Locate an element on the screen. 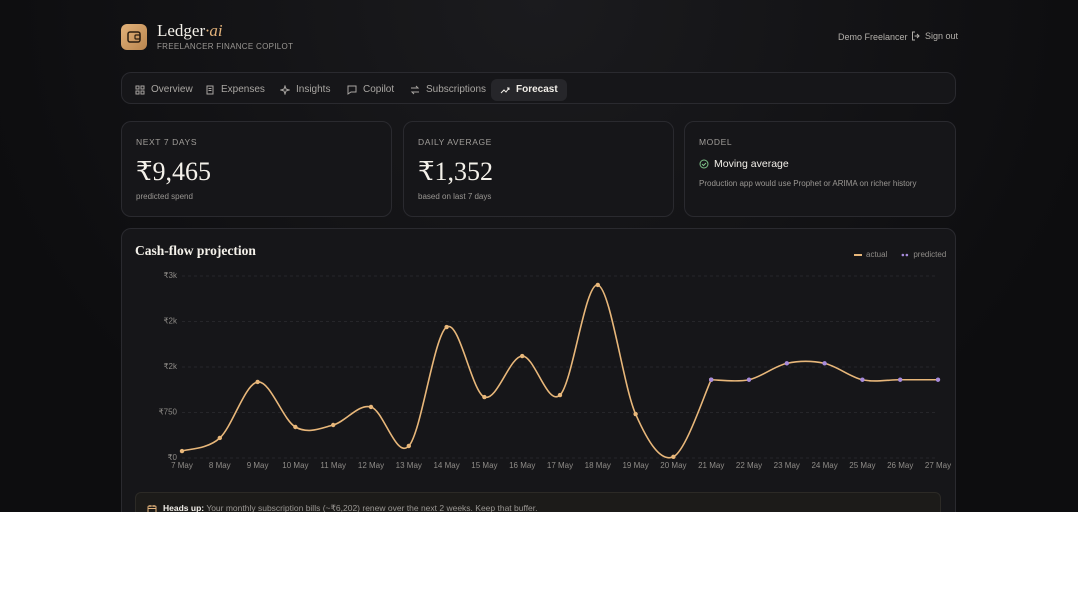 This screenshot has width=1078, height=606. alert-label: Heads up: is located at coordinates (184, 507).